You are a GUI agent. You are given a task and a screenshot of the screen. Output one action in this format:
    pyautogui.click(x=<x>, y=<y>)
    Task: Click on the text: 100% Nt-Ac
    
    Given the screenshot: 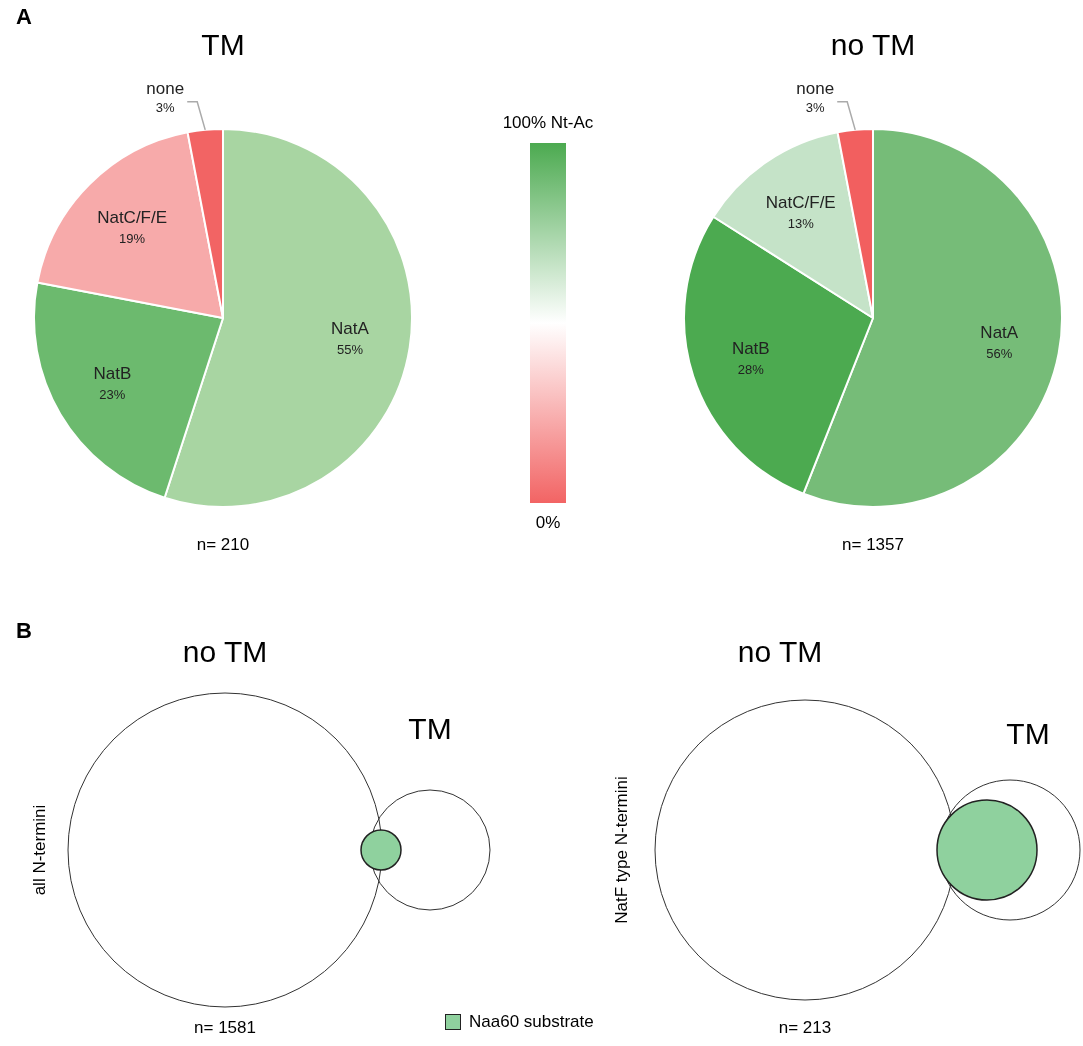 What is the action you would take?
    pyautogui.click(x=548, y=123)
    